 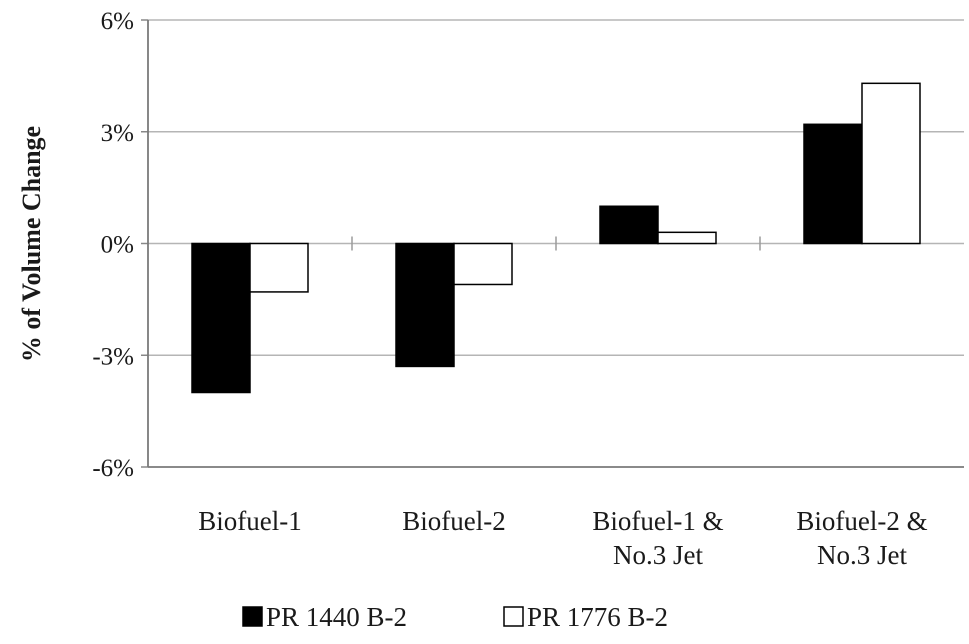 I want to click on category-label: Biofuel-2, so click(x=453, y=521).